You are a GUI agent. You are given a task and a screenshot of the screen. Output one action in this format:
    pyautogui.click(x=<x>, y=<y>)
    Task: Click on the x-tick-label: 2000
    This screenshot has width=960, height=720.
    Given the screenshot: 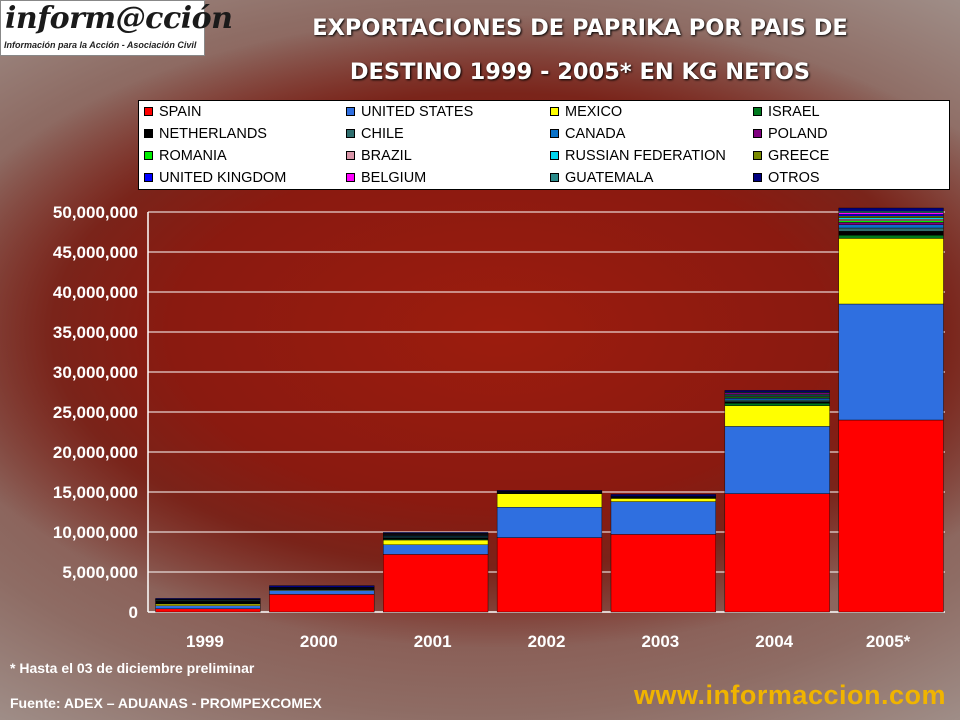 What is the action you would take?
    pyautogui.click(x=319, y=641)
    